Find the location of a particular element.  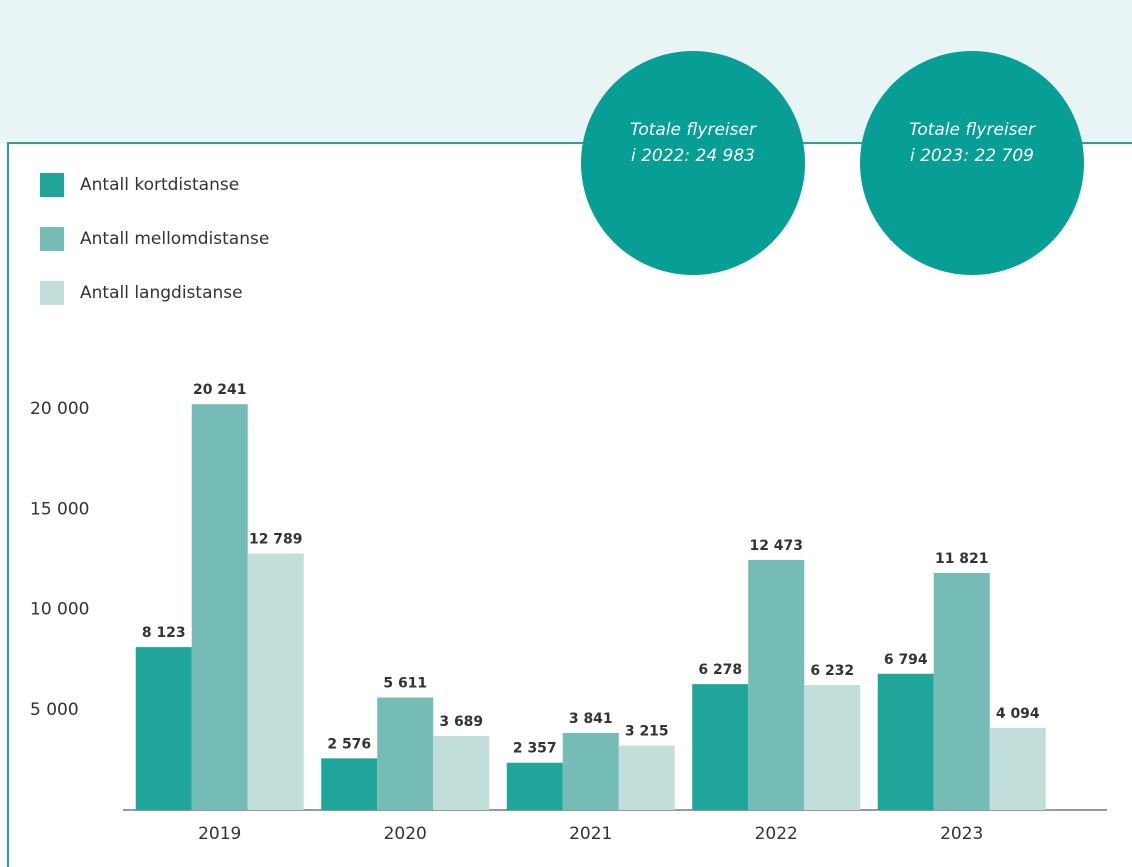

x-tick-label: 2022 is located at coordinates (776, 834).